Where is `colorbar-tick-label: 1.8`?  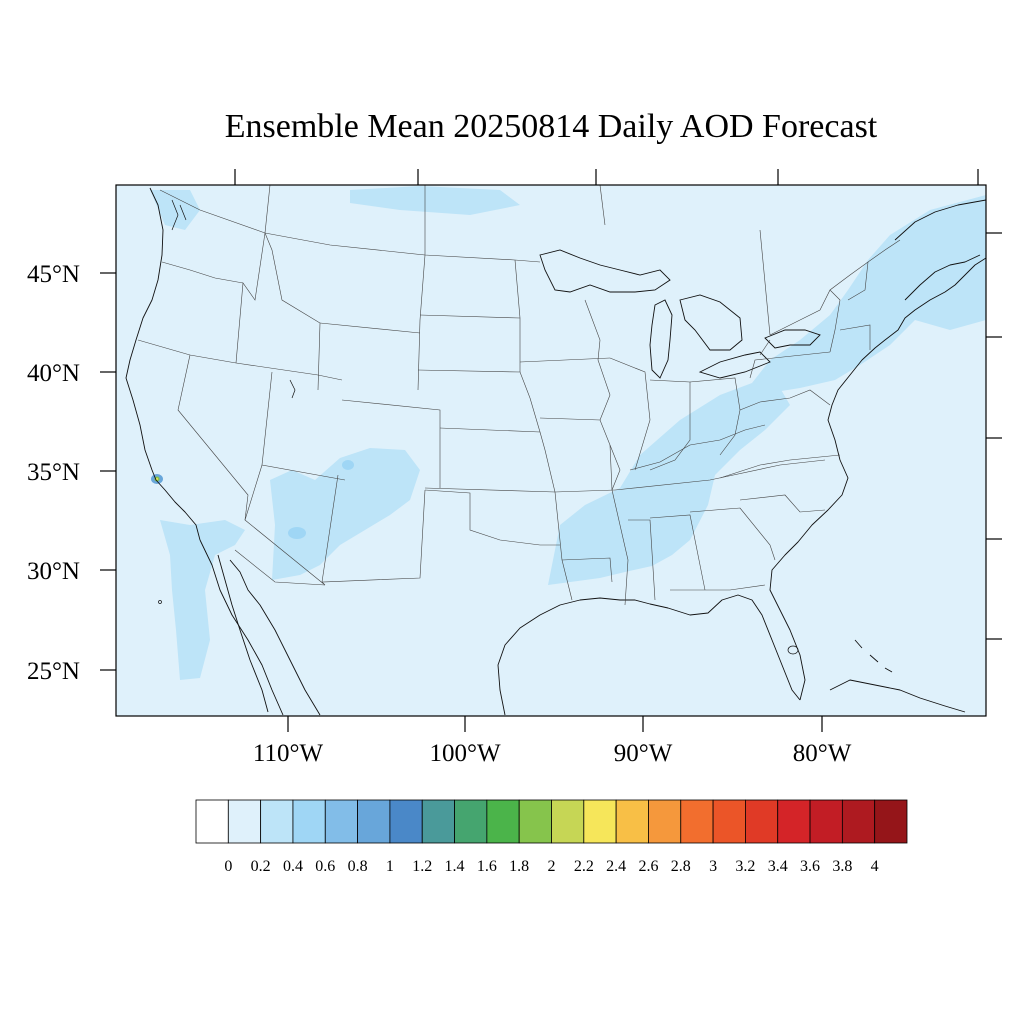 colorbar-tick-label: 1.8 is located at coordinates (519, 866).